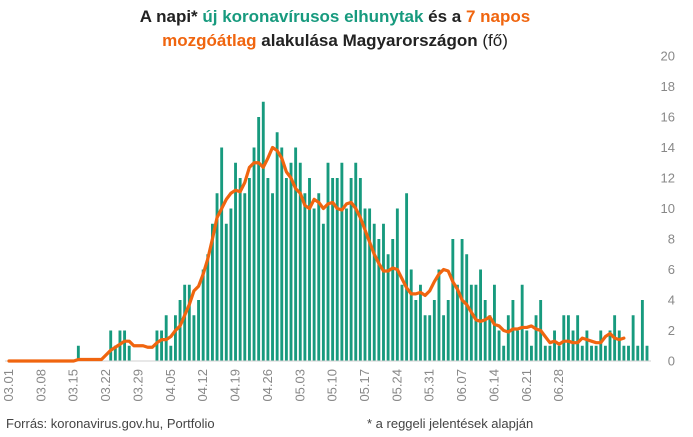 The image size is (693, 437). I want to click on x-tick-label: 05.10, so click(332, 385).